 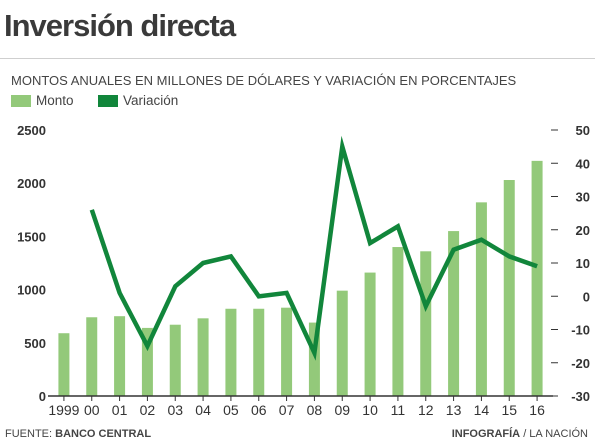 I want to click on page-title: Inversión directa, so click(x=120, y=25).